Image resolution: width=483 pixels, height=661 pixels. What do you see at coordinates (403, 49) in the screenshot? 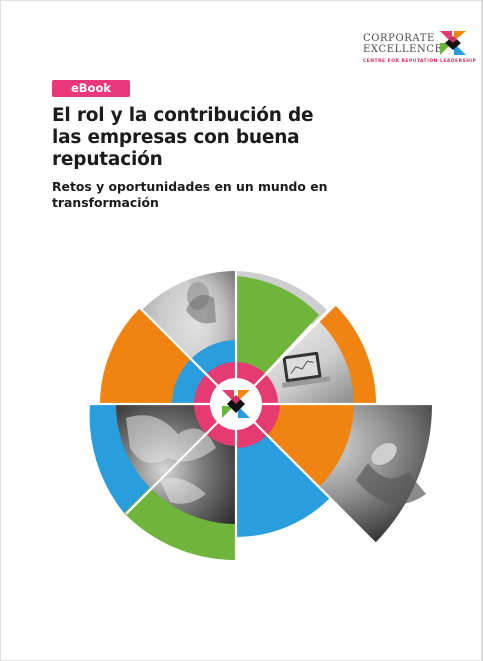
I see `logo-line2: EXCELLENCE` at bounding box center [403, 49].